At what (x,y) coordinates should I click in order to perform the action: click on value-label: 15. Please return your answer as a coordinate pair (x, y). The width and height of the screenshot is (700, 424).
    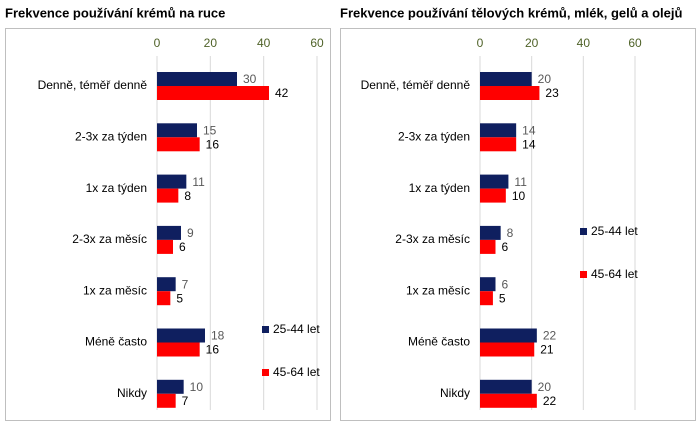
    Looking at the image, I should click on (210, 130).